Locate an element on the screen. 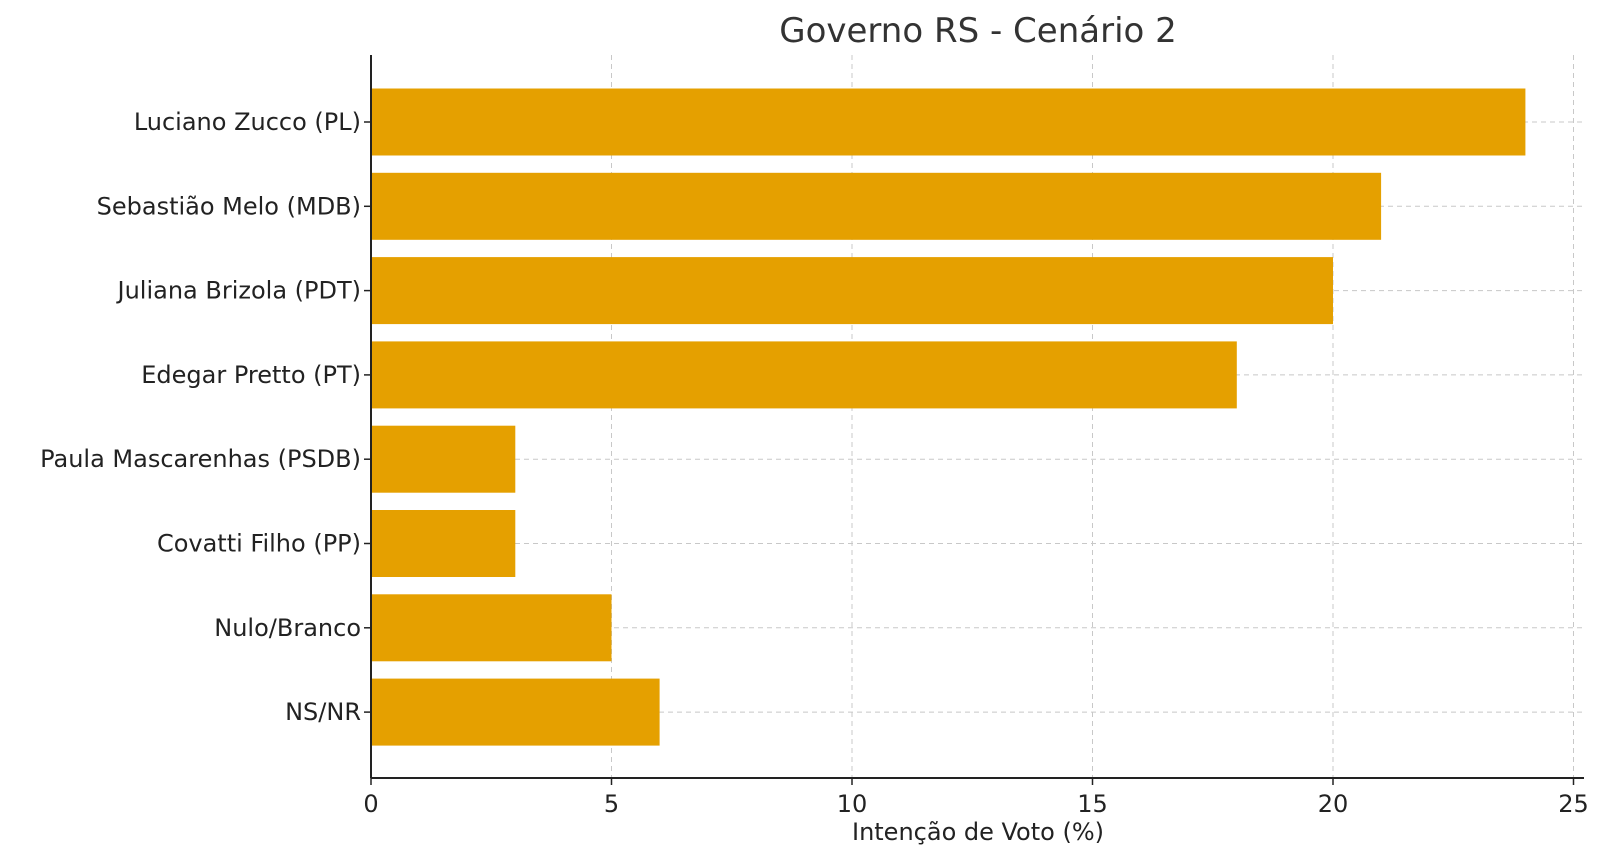 The height and width of the screenshot is (858, 1600). y-tick-label: Luciano Zucco (PL) is located at coordinates (247, 122).